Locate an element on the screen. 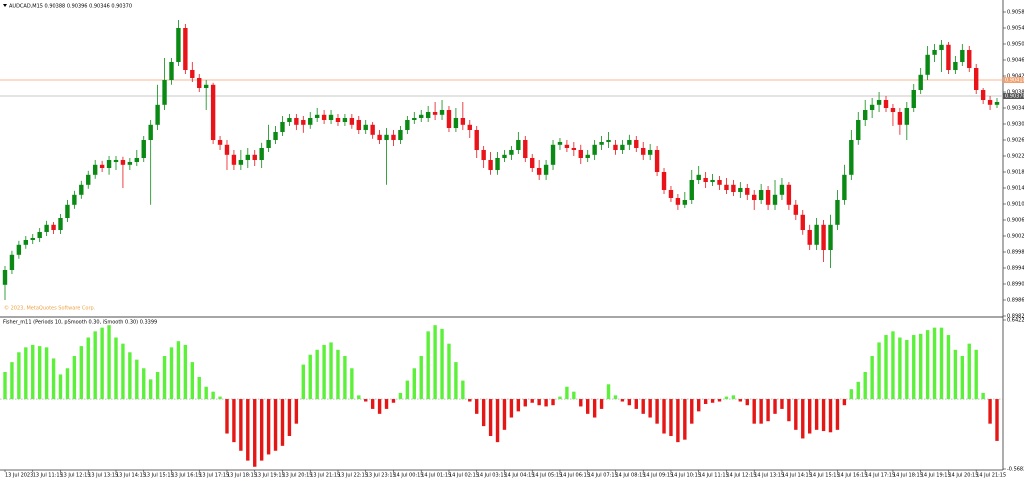 The image size is (1024, 480). x-tick-label: 14 Jul 06:15 is located at coordinates (575, 476).